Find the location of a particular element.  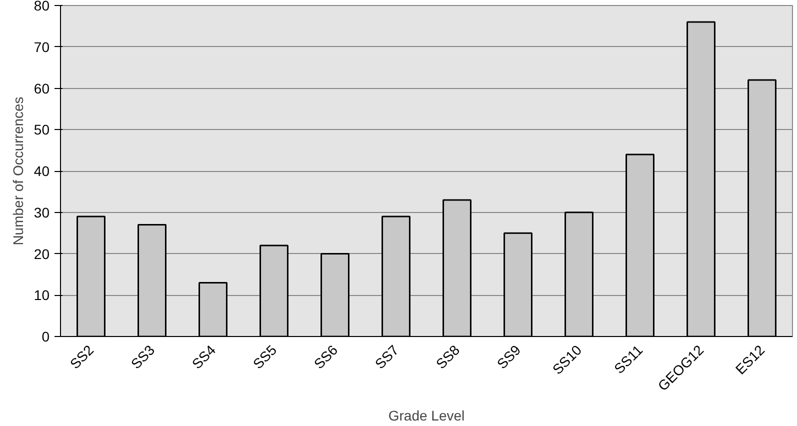

y-tick-label: 50 is located at coordinates (42, 130).